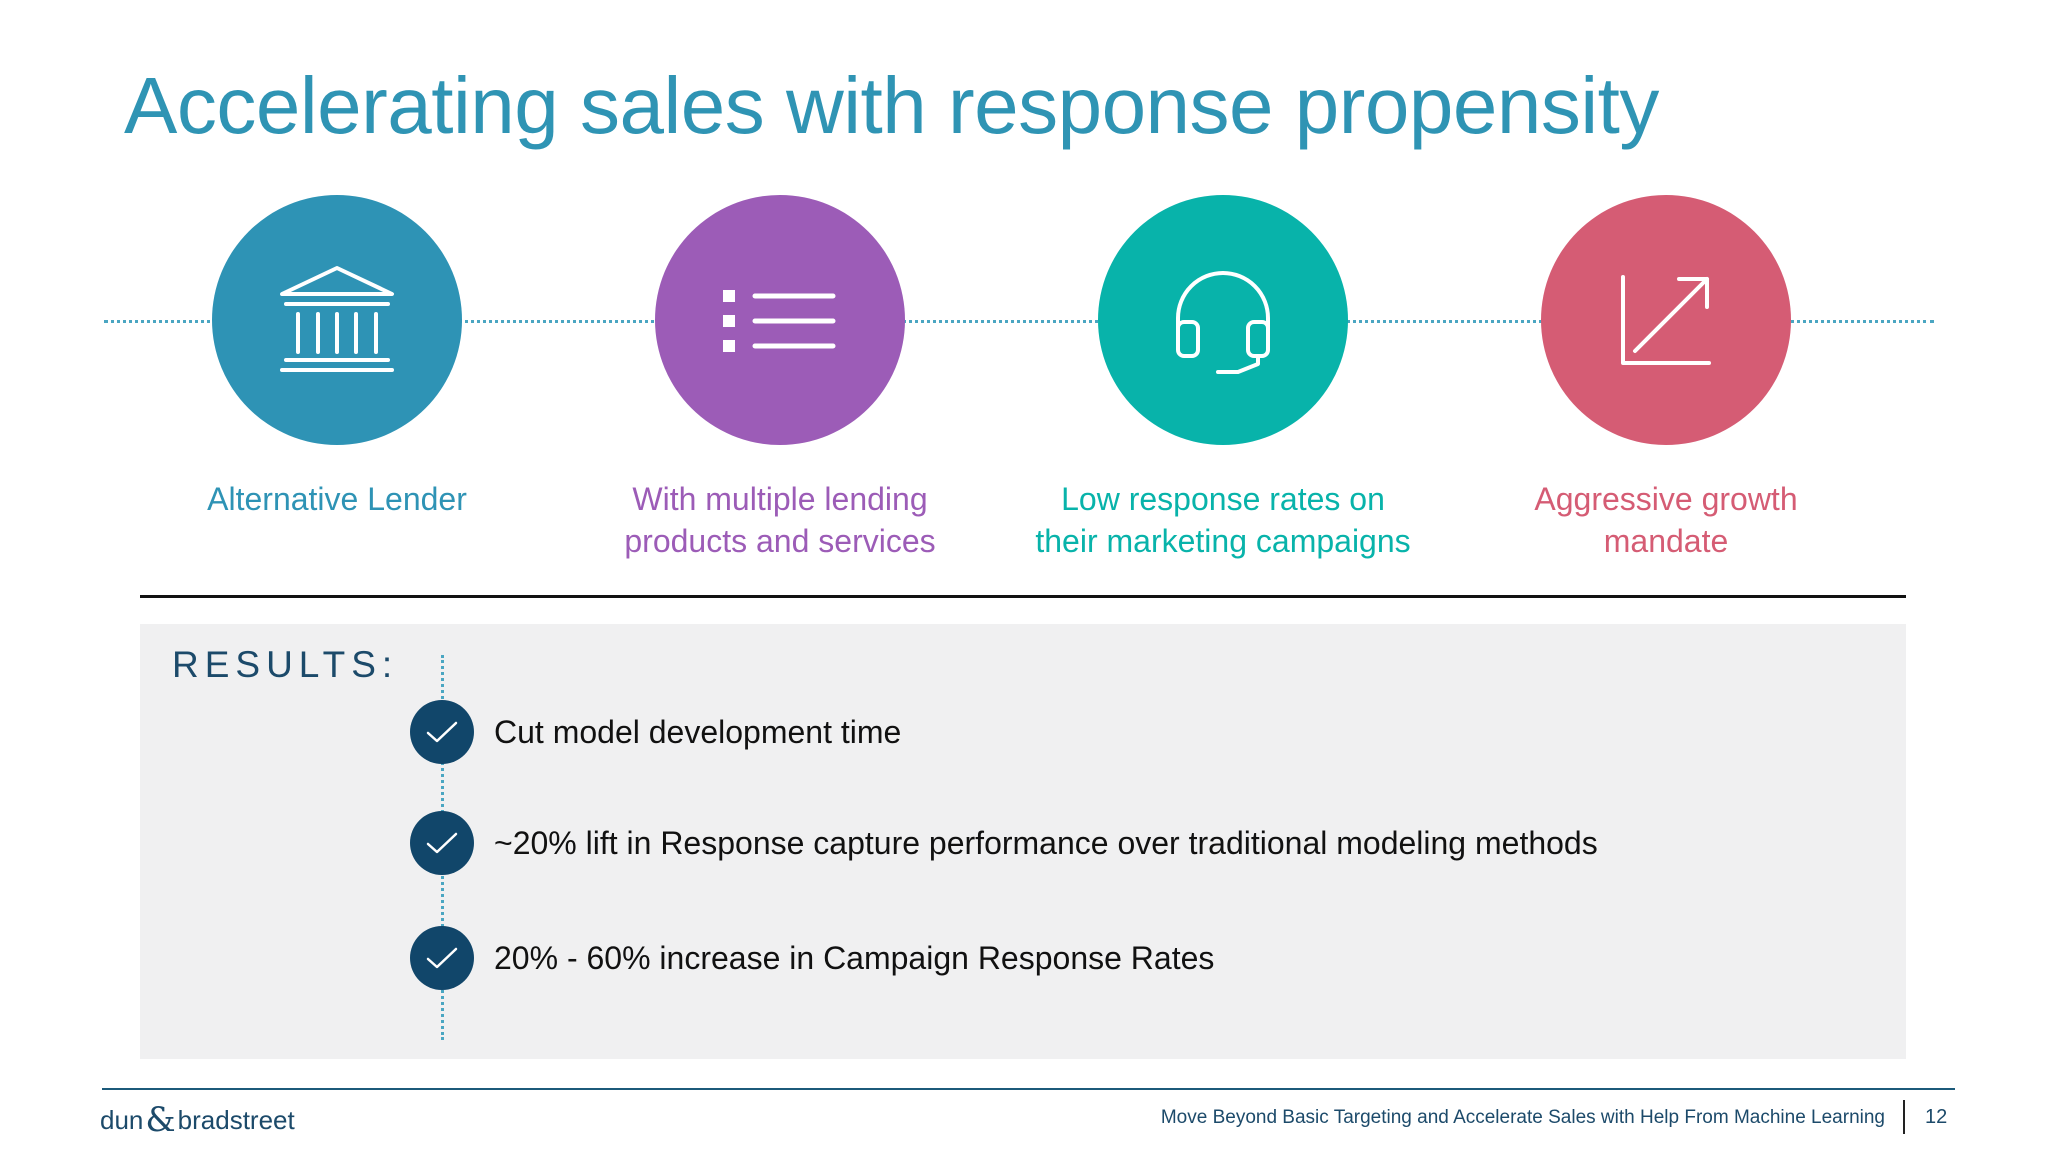 Image resolution: width=2048 pixels, height=1152 pixels. I want to click on step-label-line: Alternative Lender, so click(337, 499).